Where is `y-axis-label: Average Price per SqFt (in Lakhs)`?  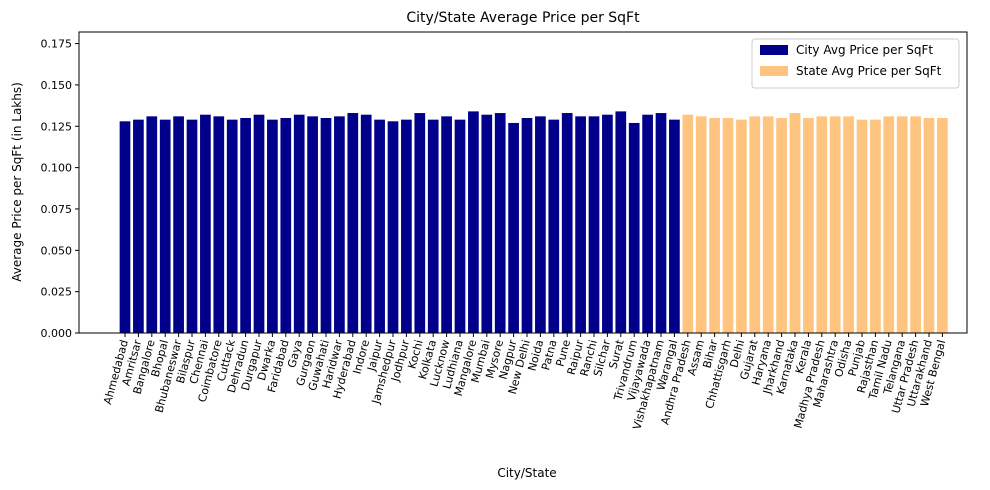 y-axis-label: Average Price per SqFt (in Lakhs) is located at coordinates (17, 182).